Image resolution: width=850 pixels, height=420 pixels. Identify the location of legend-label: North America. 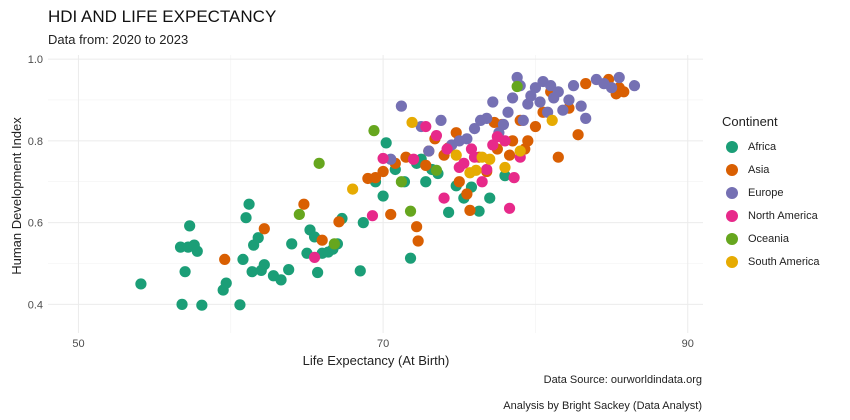
(783, 215).